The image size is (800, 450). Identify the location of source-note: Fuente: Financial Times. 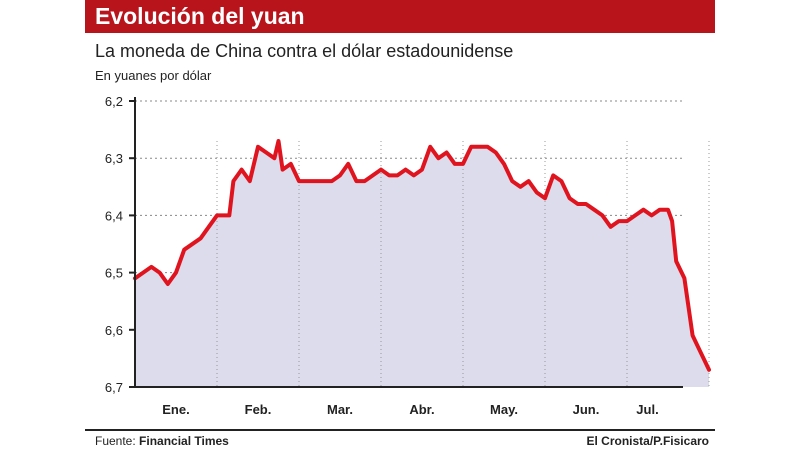
(162, 441).